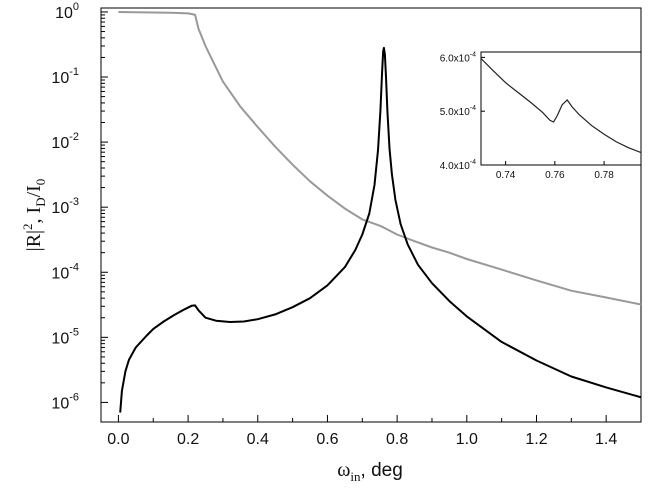 This screenshot has width=657, height=492. I want to click on y-tick-label: 10⁰, so click(67, 11).